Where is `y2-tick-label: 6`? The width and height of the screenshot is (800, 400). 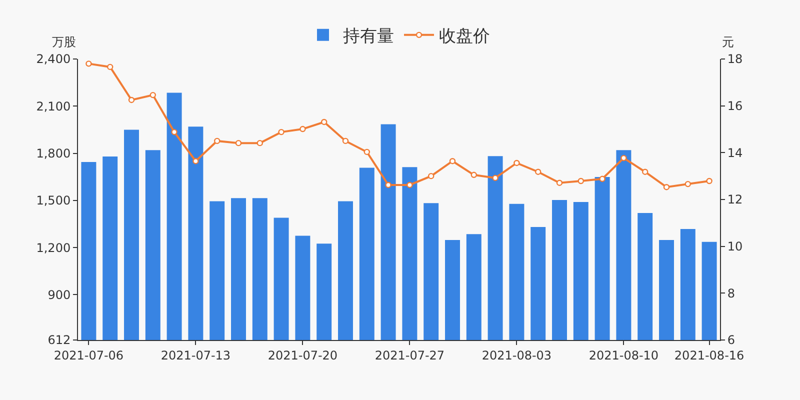
y2-tick-label: 6 is located at coordinates (731, 340).